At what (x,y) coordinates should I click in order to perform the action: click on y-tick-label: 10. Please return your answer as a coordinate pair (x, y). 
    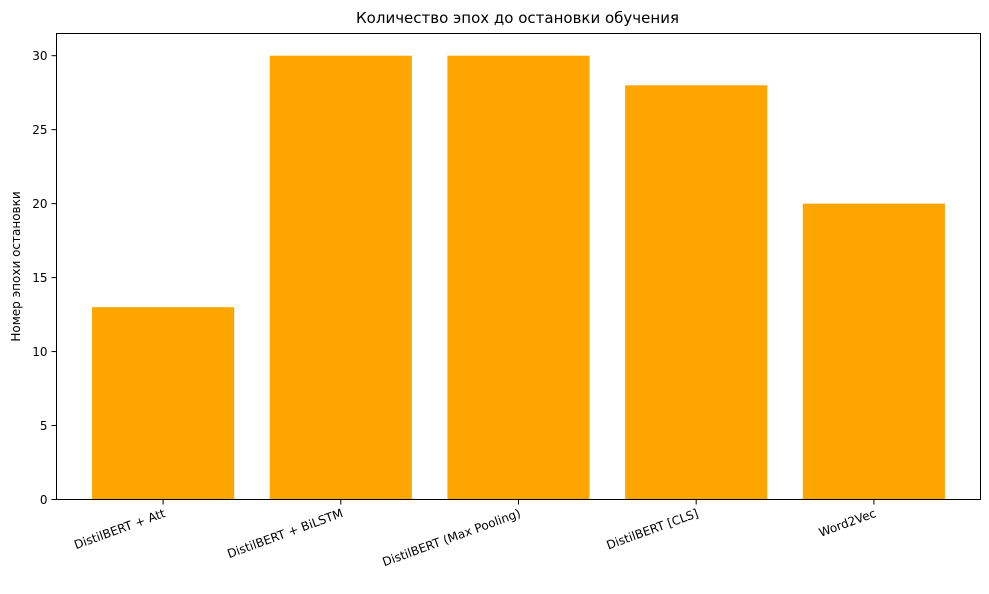
    Looking at the image, I should click on (39, 352).